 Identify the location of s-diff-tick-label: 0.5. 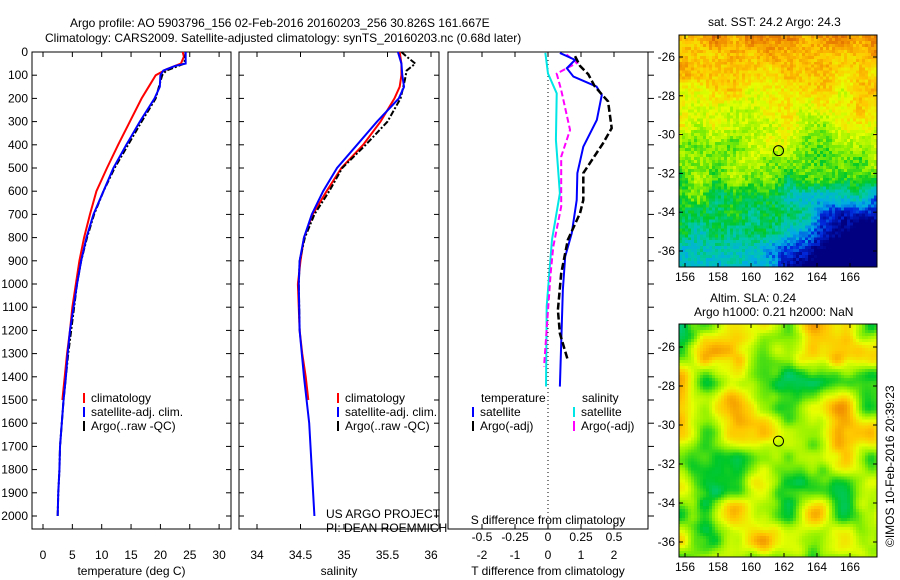
(614, 537).